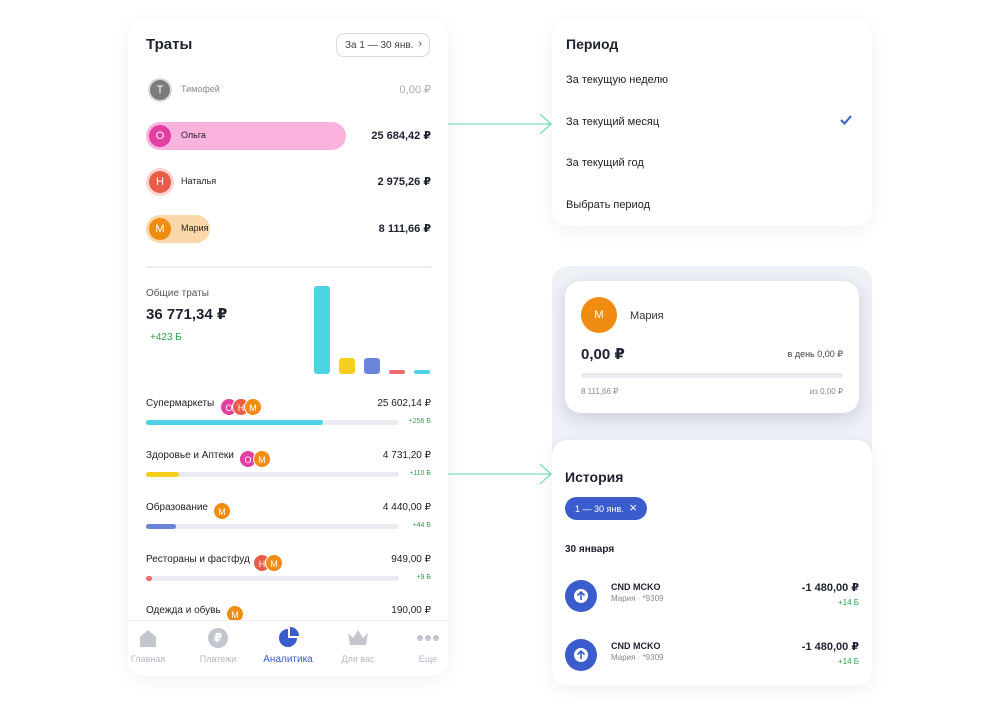 Image resolution: width=1000 pixels, height=710 pixels. What do you see at coordinates (288, 182) in the screenshot?
I see `member-row-natalya: Н Наталья 2 975,26 ₽` at bounding box center [288, 182].